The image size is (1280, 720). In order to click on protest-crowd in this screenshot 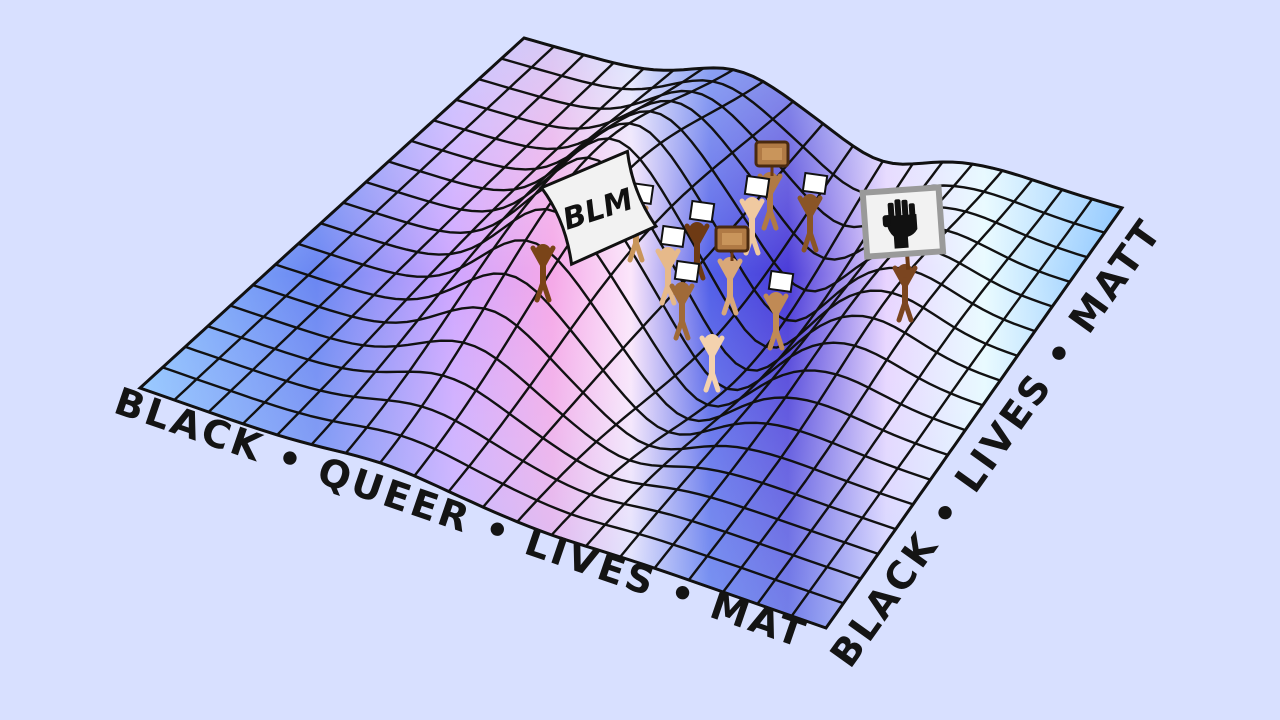, I will do `click(724, 266)`.